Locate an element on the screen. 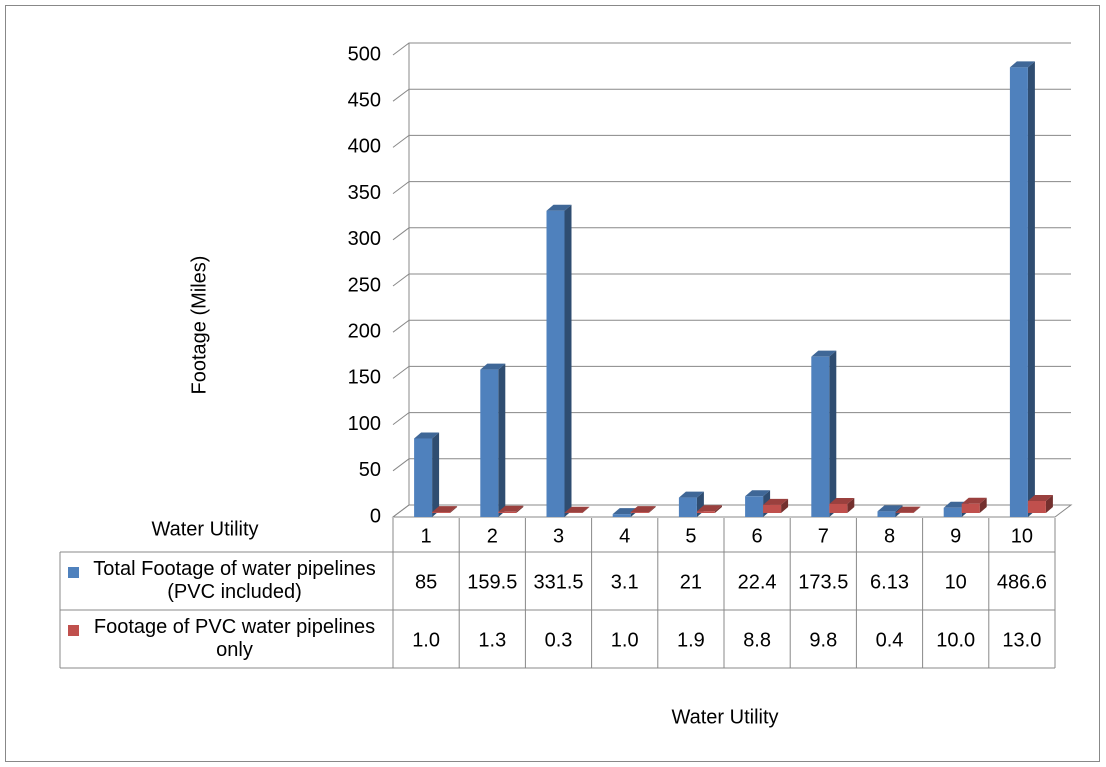  table-value: 85 is located at coordinates (426, 582).